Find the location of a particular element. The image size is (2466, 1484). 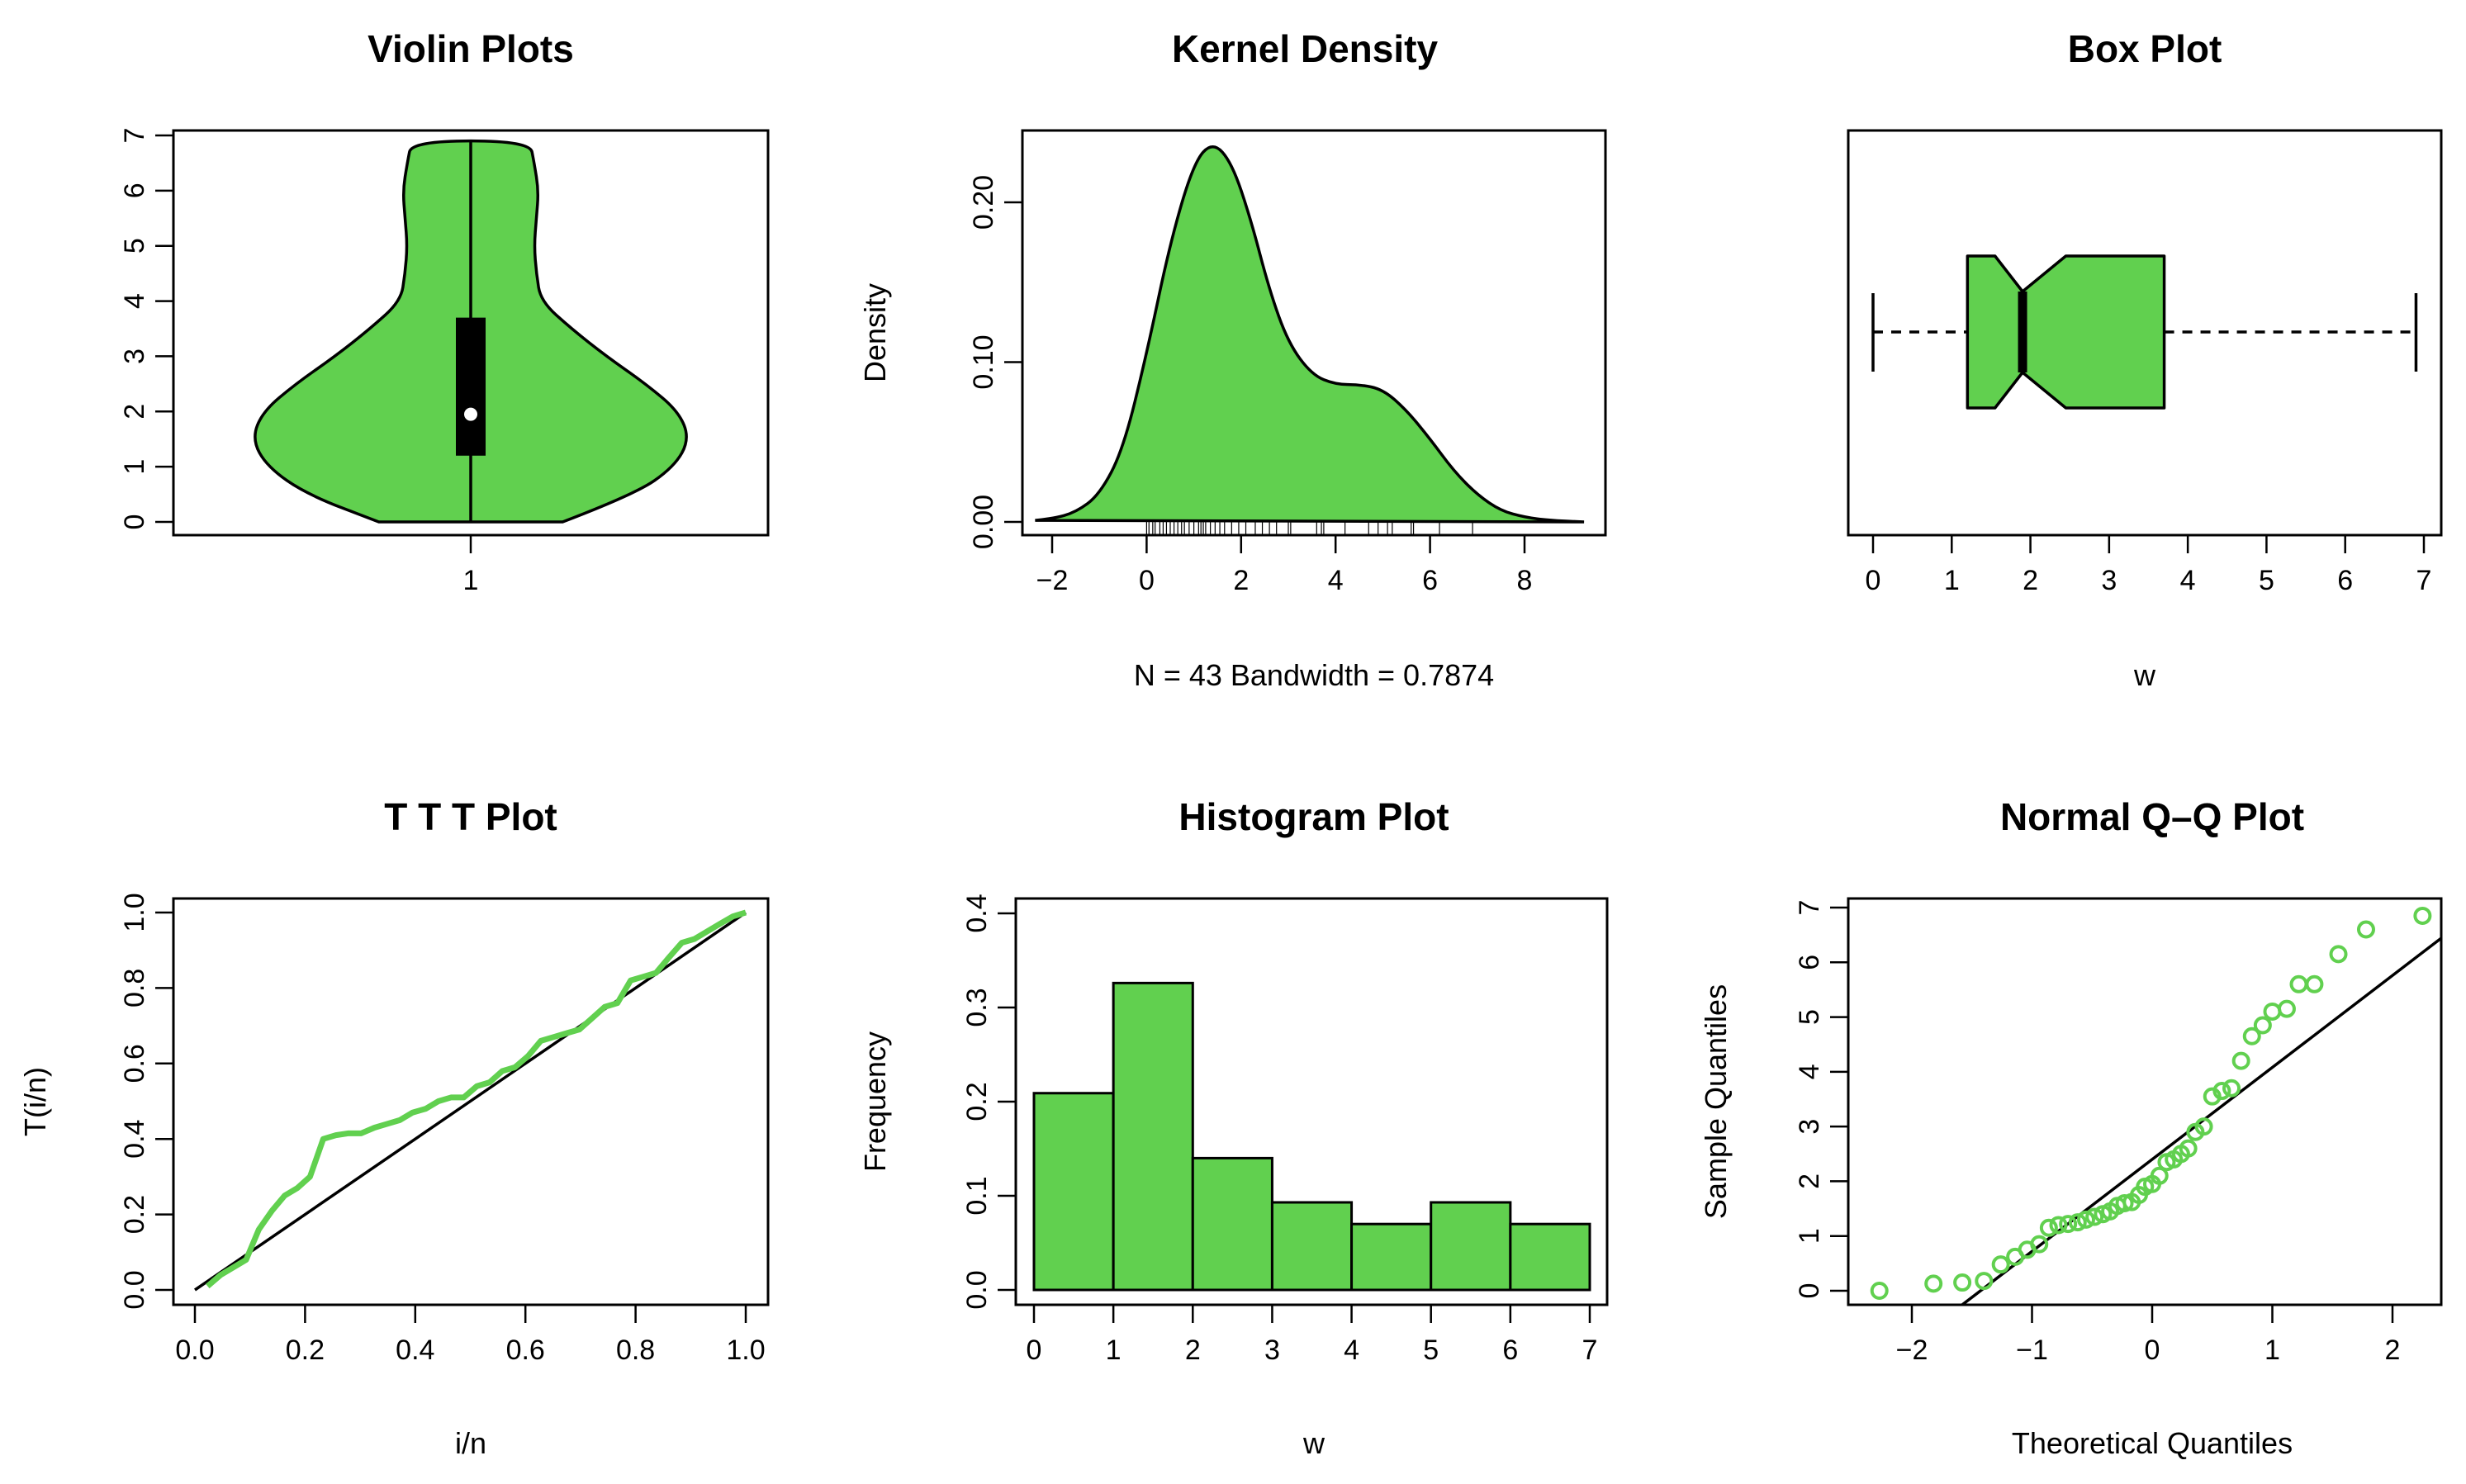

y-tick-label: 0.8 is located at coordinates (134, 988).